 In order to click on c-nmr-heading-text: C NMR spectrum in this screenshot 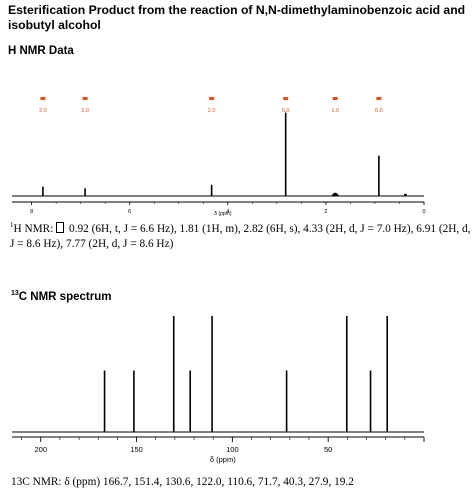, I will do `click(65, 296)`.